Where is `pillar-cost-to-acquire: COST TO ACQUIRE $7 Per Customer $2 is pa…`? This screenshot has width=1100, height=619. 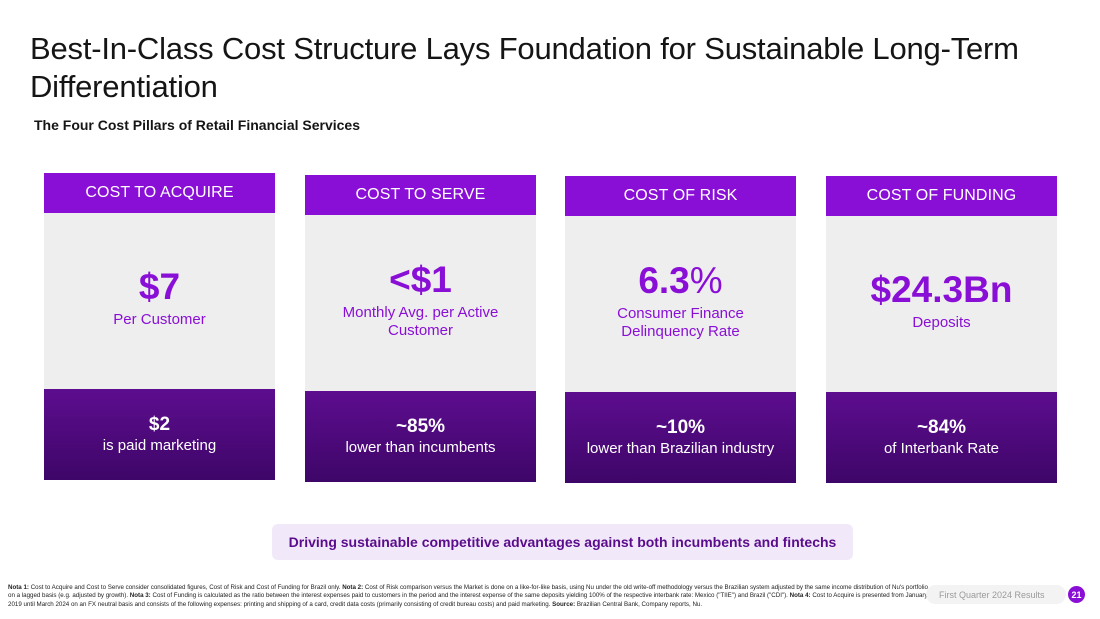
pillar-cost-to-acquire: COST TO ACQUIRE $7 Per Customer $2 is pa… is located at coordinates (159, 326).